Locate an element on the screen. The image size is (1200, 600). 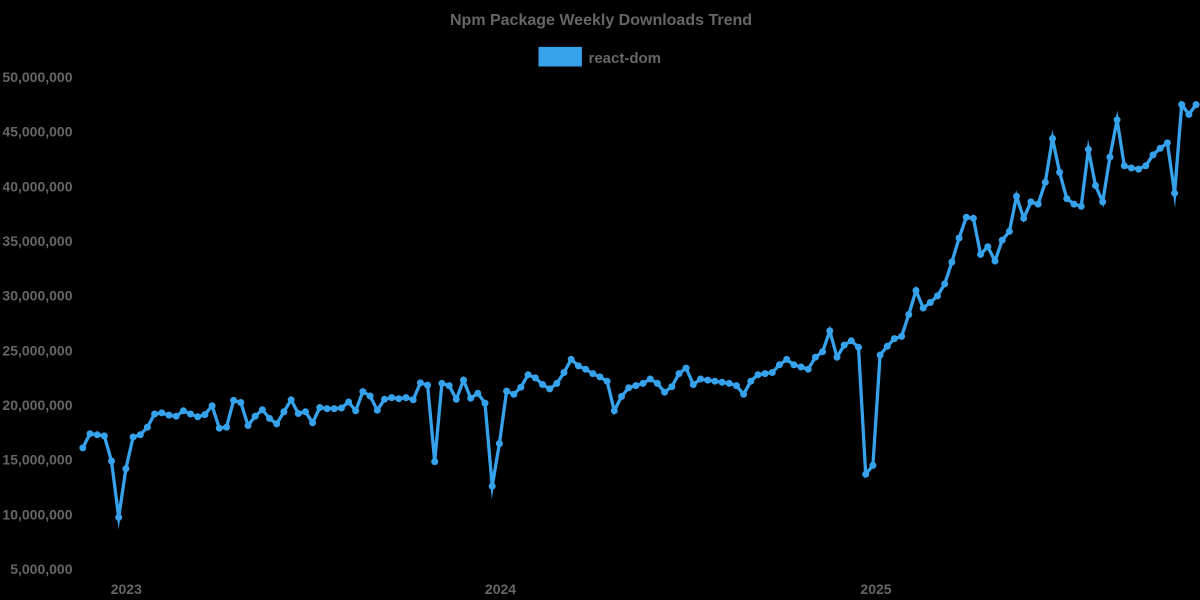
svg-text: 45,000,000 is located at coordinates (37, 132).